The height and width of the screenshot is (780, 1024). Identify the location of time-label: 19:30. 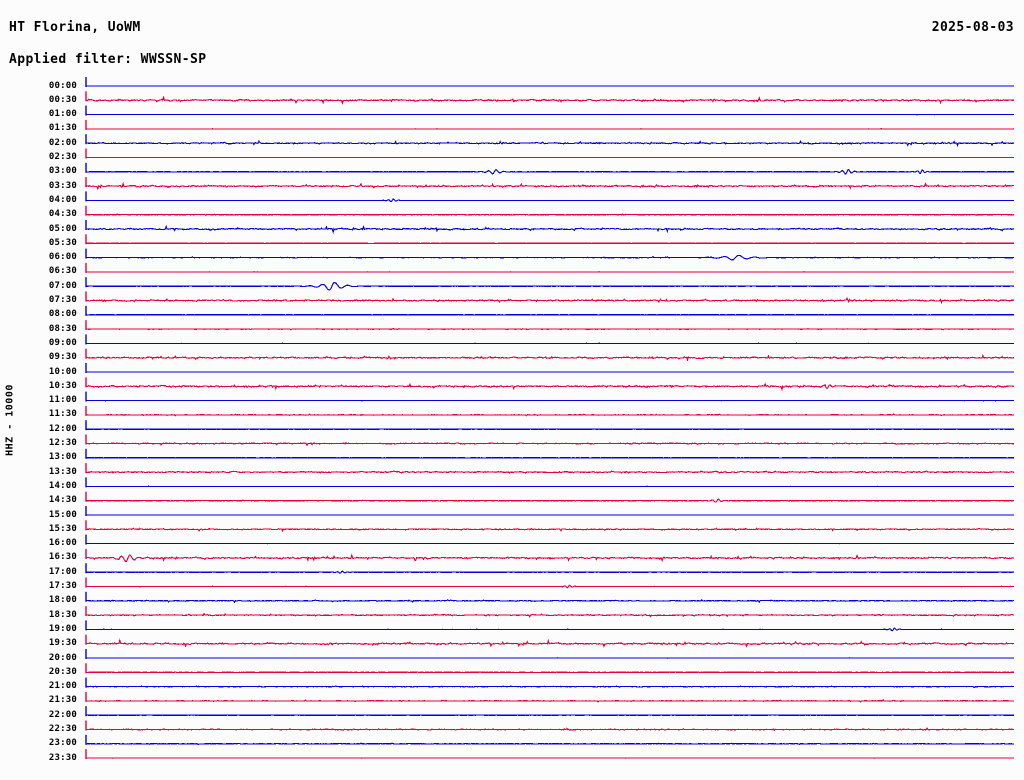
(62, 643).